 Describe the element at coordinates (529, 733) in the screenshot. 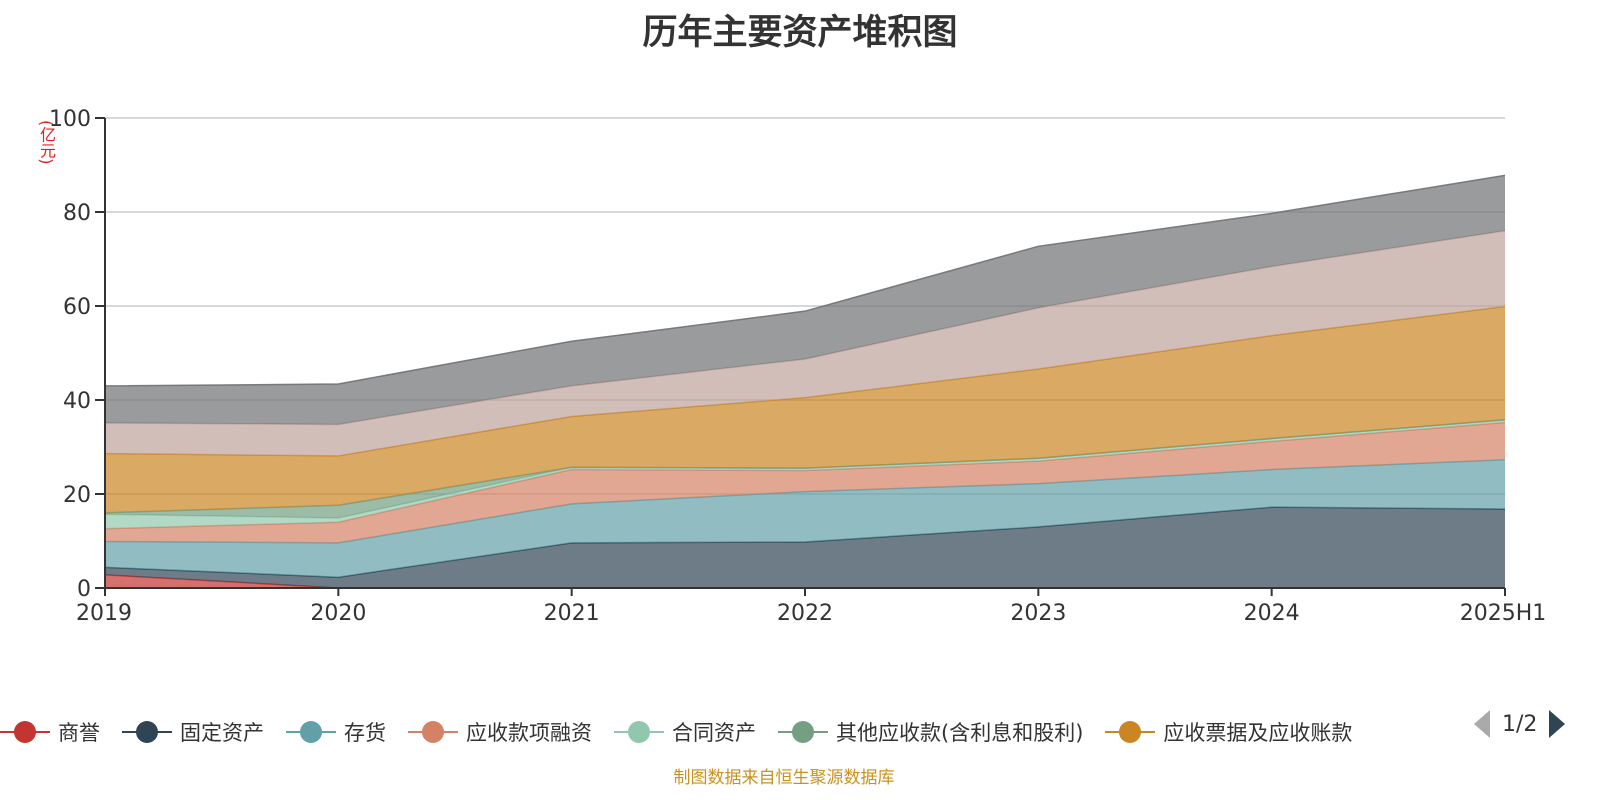

I see `legend-label: 应收款项融资` at that location.